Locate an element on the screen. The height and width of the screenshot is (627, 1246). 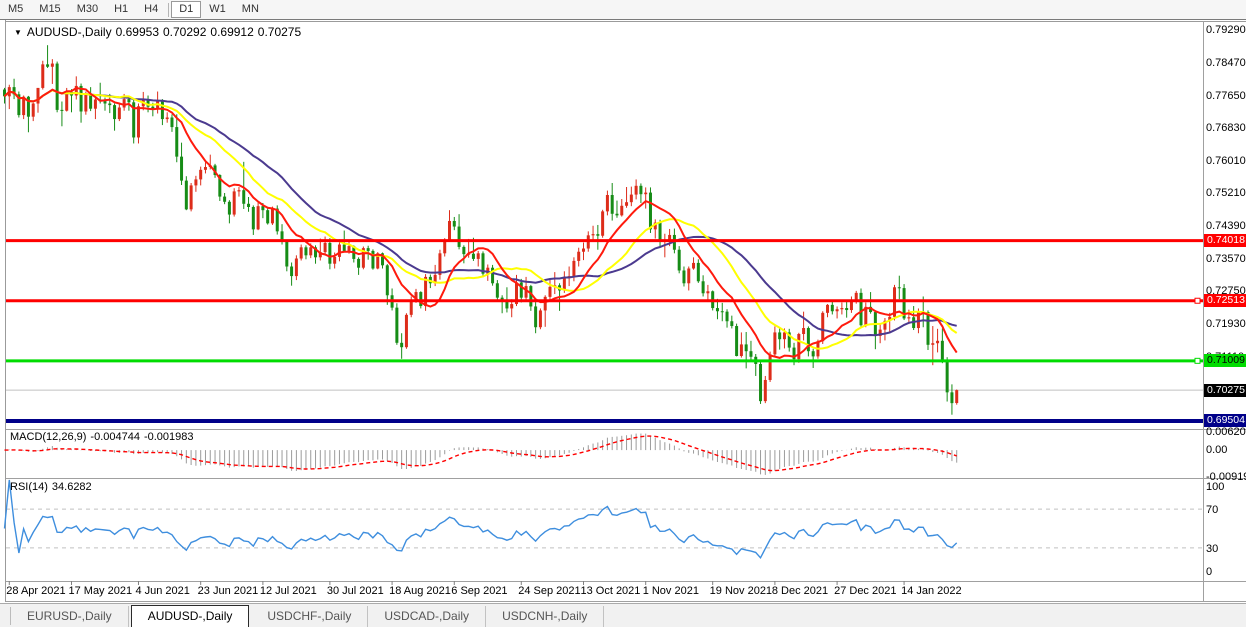
timeframe-button-M5: M5 is located at coordinates (16, 9).